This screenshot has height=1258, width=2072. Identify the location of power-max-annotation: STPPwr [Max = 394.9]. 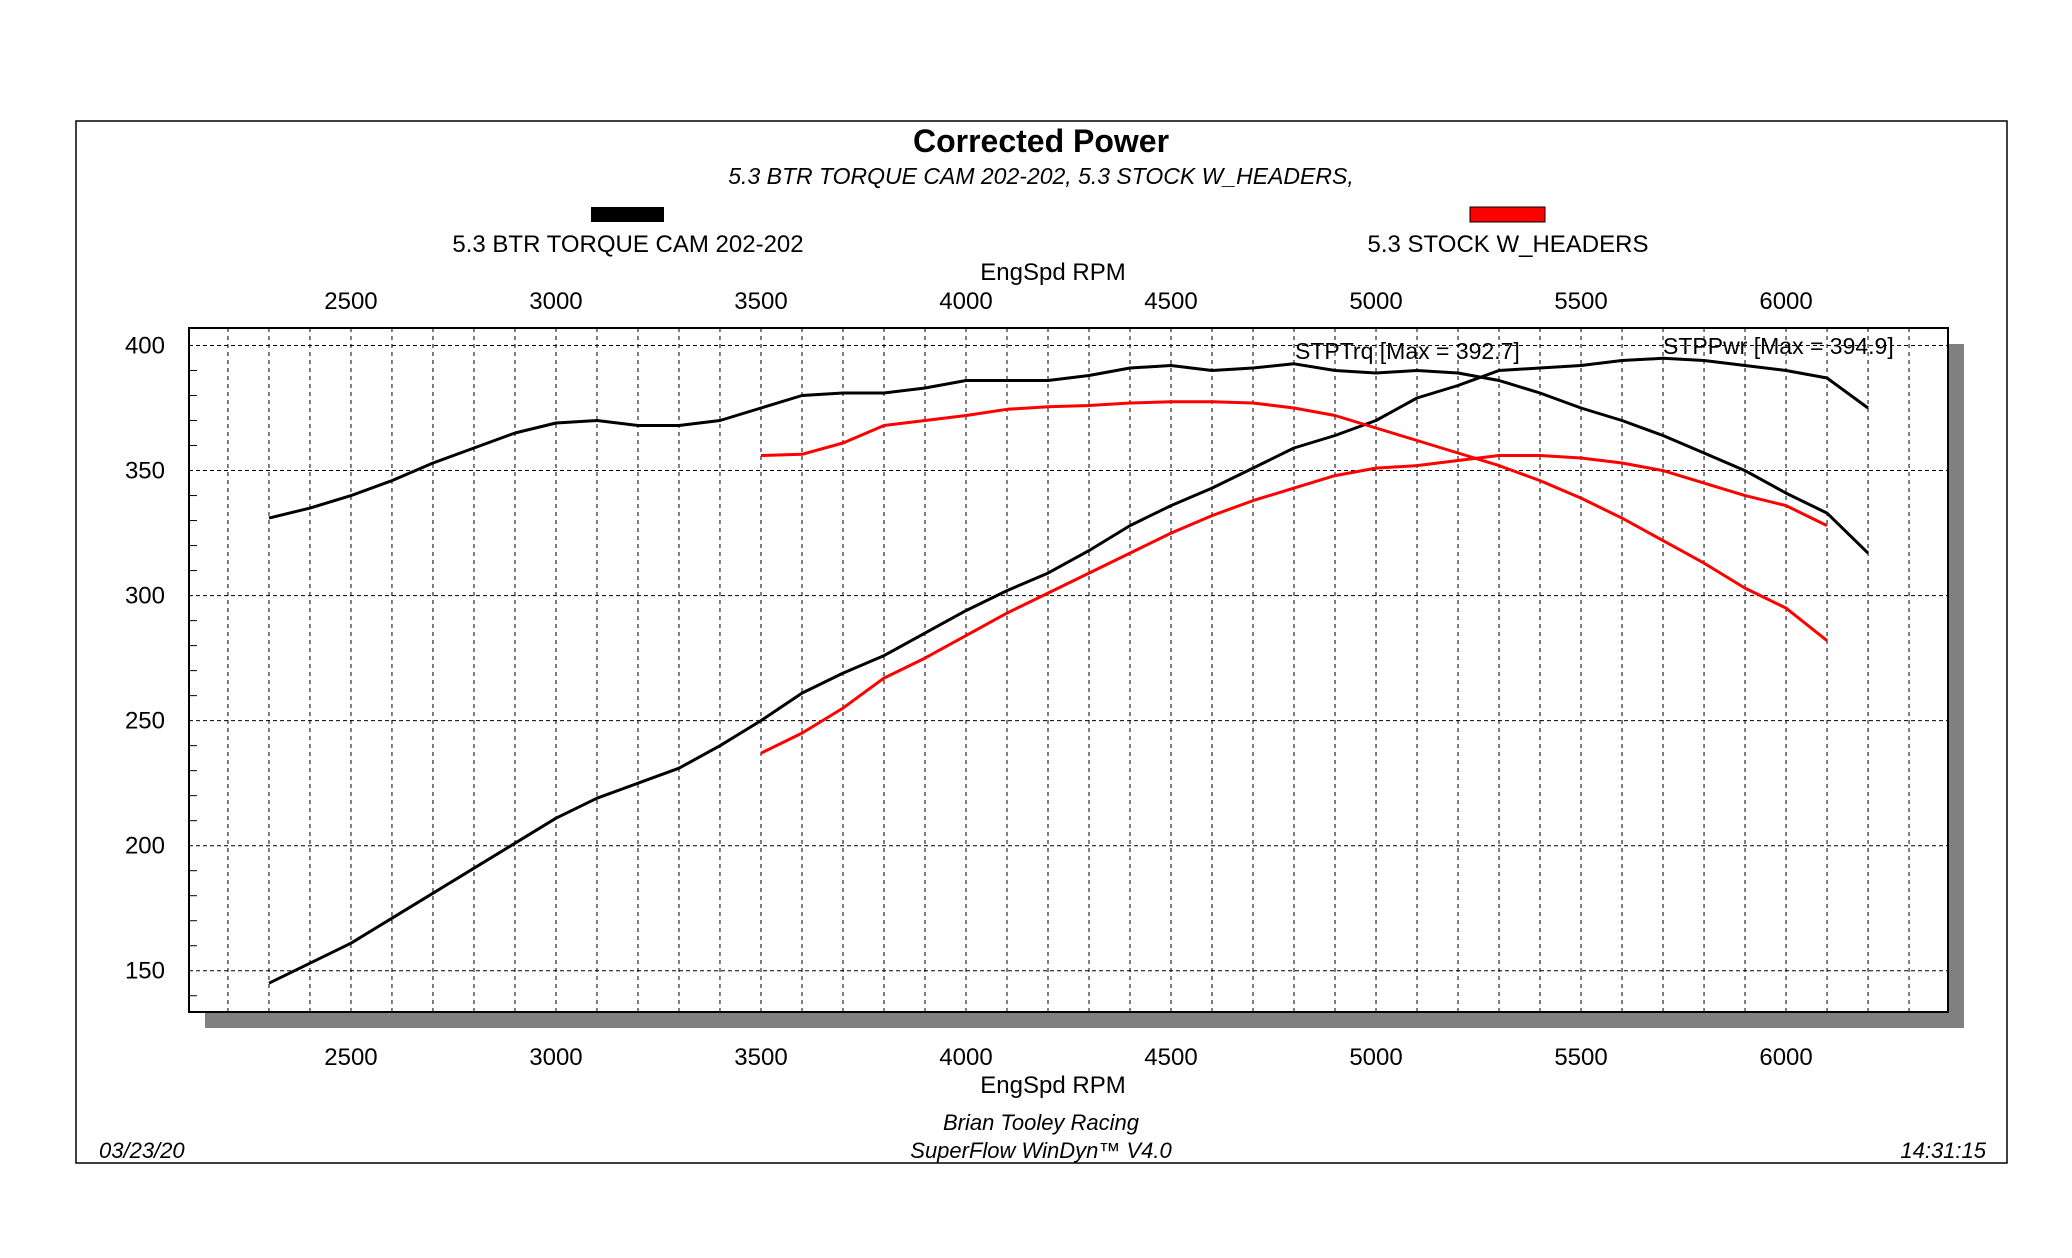
(1778, 346).